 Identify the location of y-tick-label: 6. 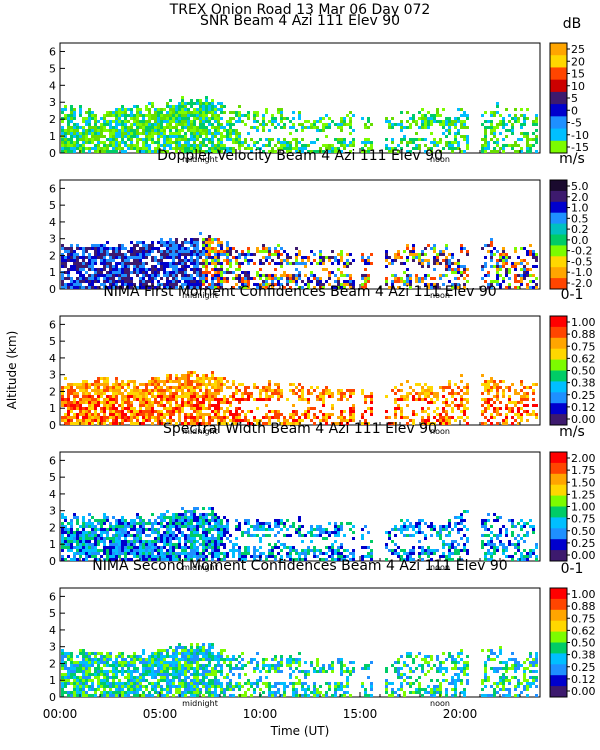
(52, 324).